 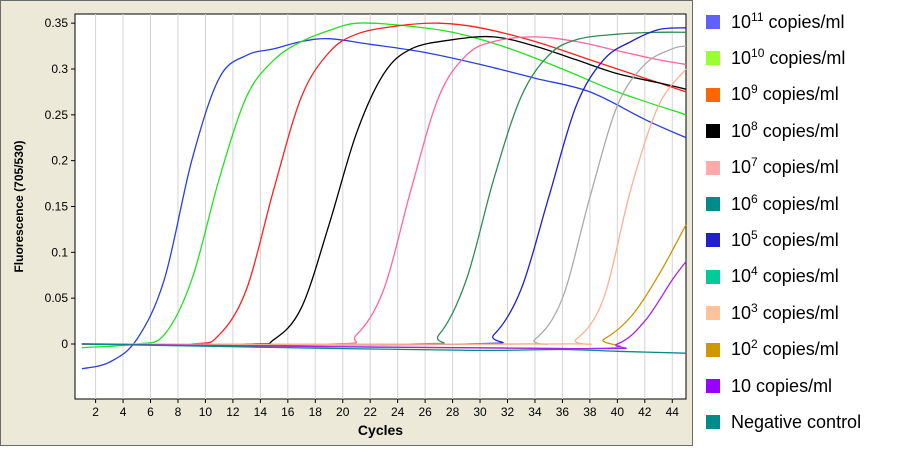 I want to click on legend-label: 104 copies/ml, so click(x=785, y=275).